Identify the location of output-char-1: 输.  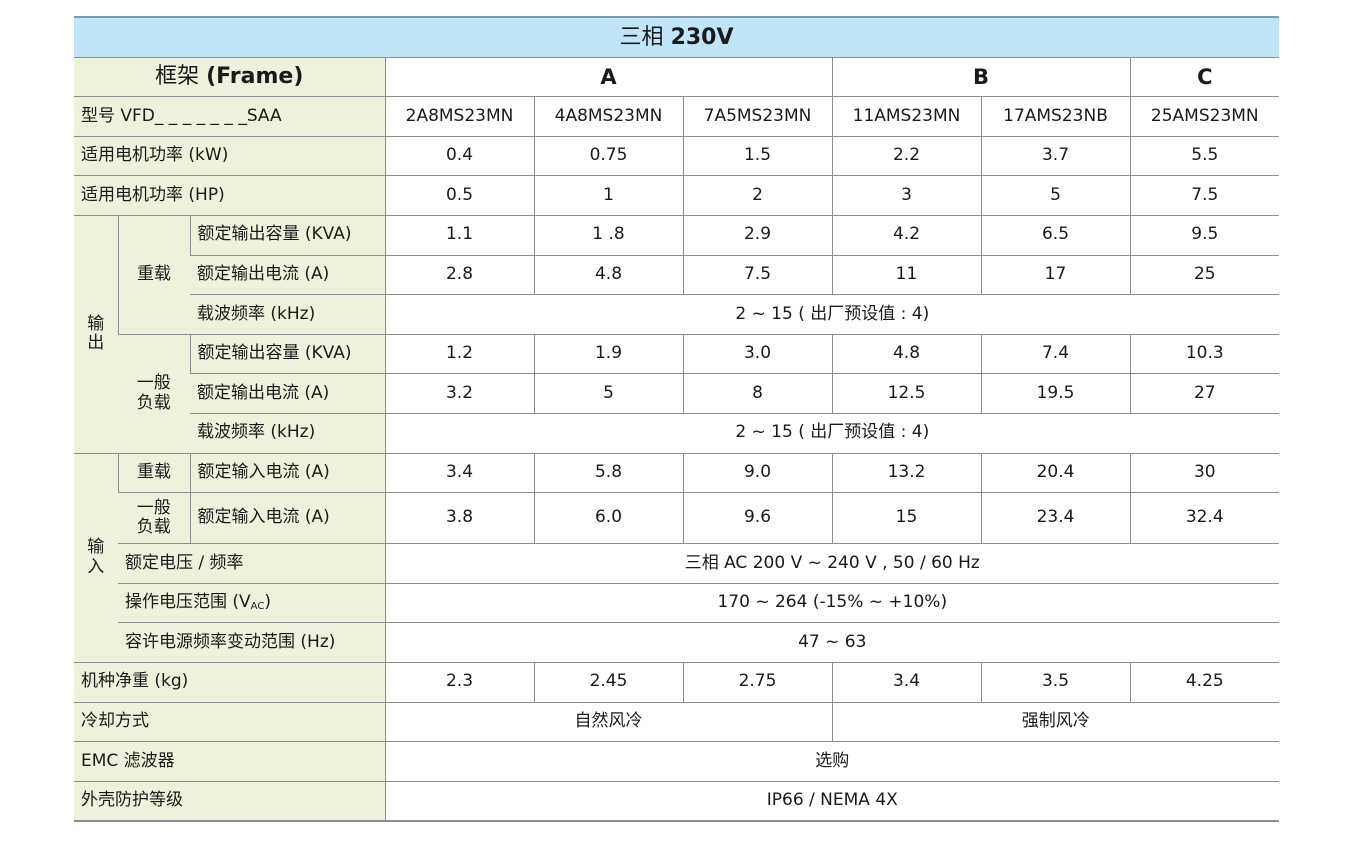
(96, 323).